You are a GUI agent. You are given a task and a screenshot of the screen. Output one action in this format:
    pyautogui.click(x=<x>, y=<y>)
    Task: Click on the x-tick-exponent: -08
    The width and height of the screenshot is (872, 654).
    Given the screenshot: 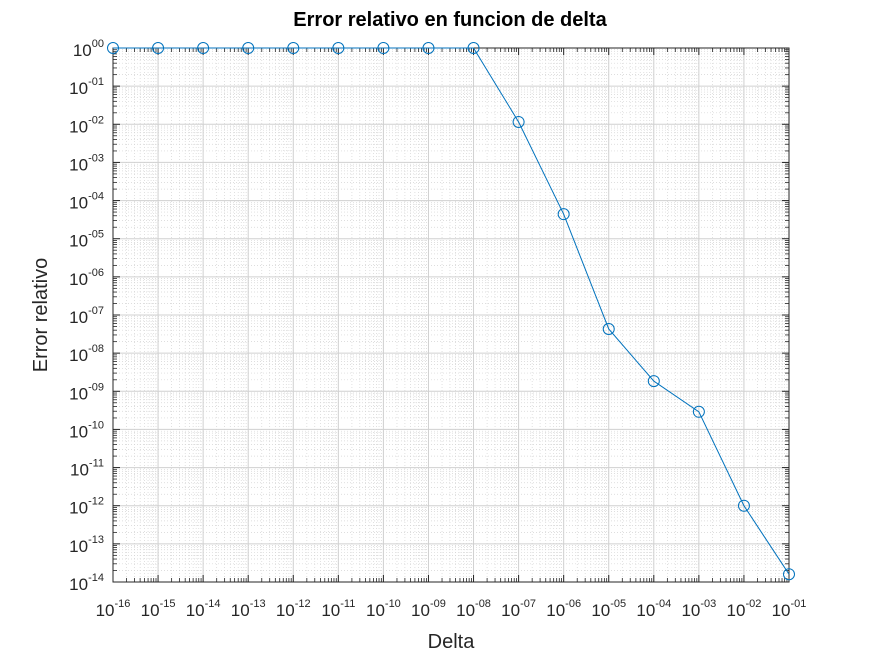 What is the action you would take?
    pyautogui.click(x=483, y=604)
    